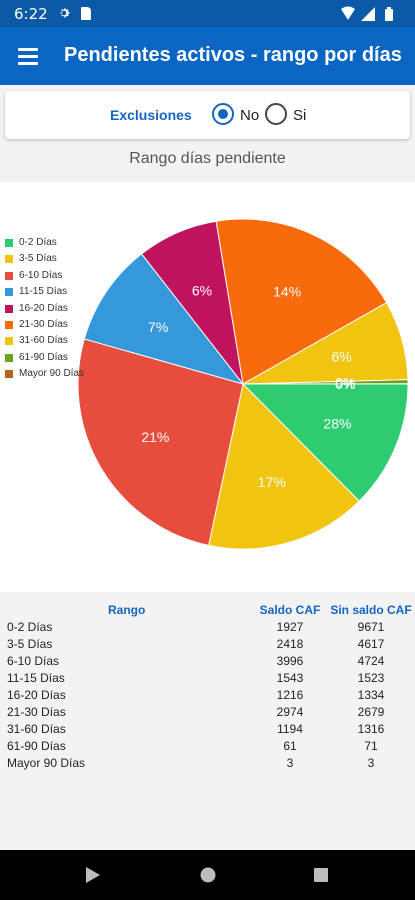 This screenshot has width=415, height=900. What do you see at coordinates (38, 259) in the screenshot?
I see `legend-label: 3-5 Días` at bounding box center [38, 259].